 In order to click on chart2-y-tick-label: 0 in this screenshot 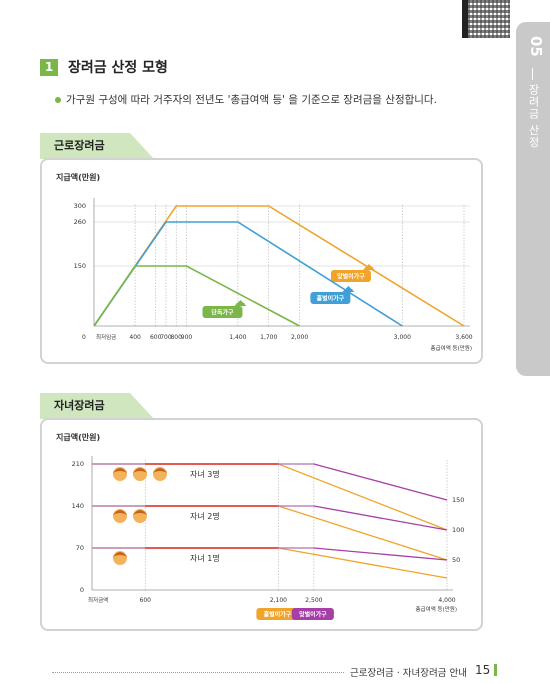, I will do `click(82, 590)`.